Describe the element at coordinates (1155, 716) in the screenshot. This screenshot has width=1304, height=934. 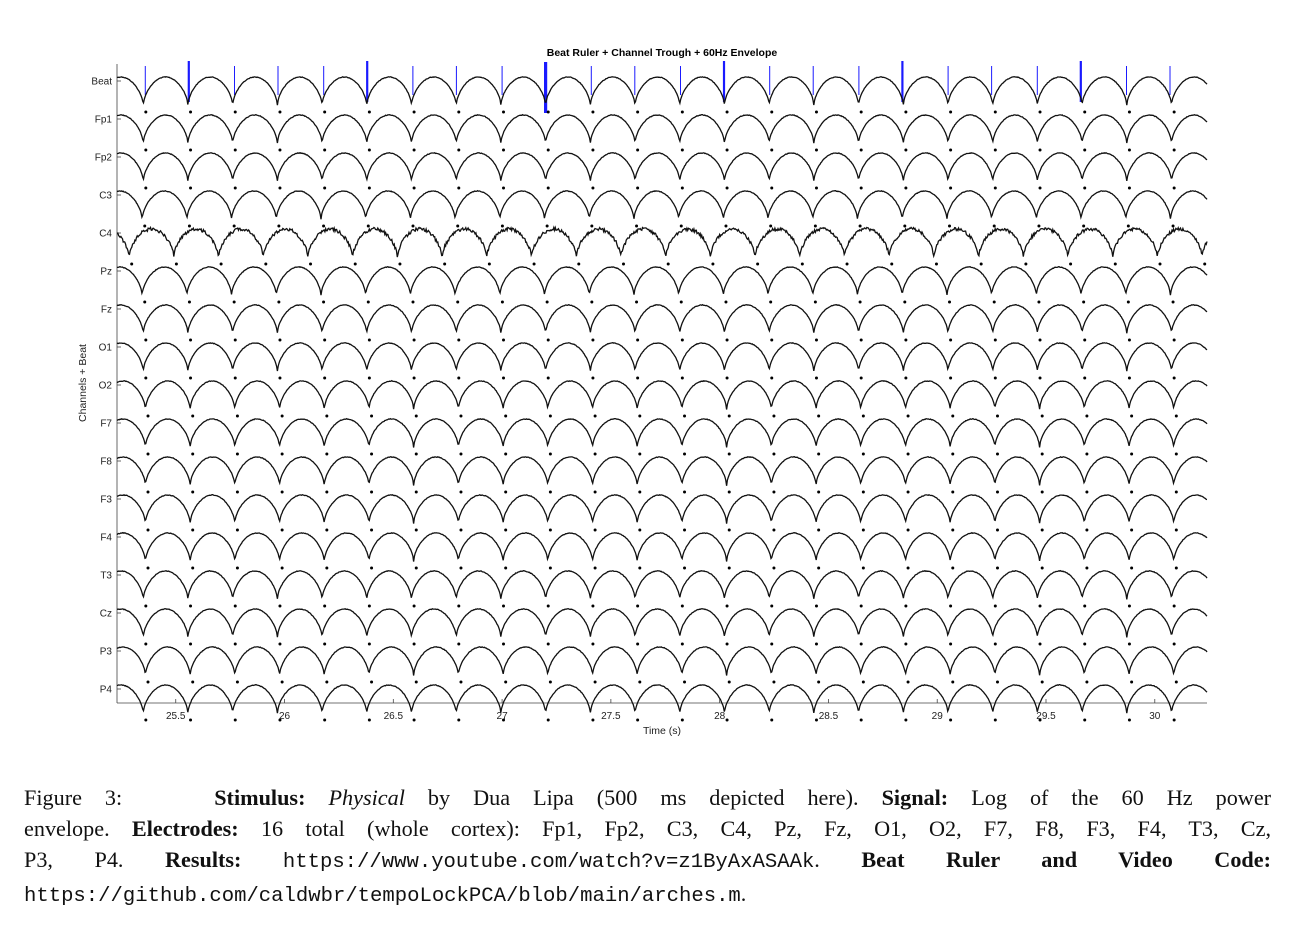
I see `x-tick-label: 30` at that location.